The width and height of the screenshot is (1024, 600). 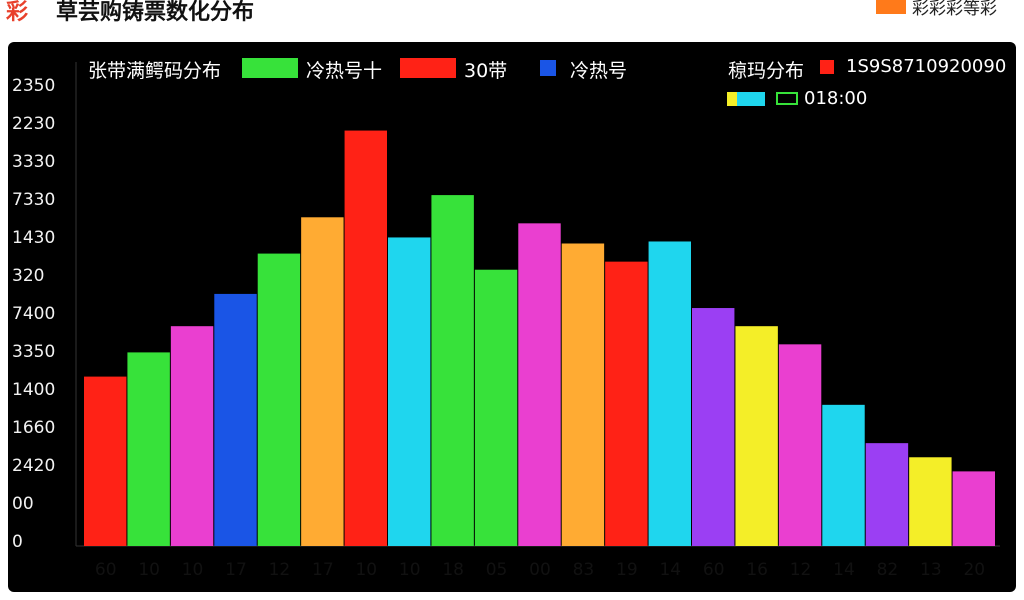 What do you see at coordinates (496, 570) in the screenshot?
I see `x-tick-label: 05` at bounding box center [496, 570].